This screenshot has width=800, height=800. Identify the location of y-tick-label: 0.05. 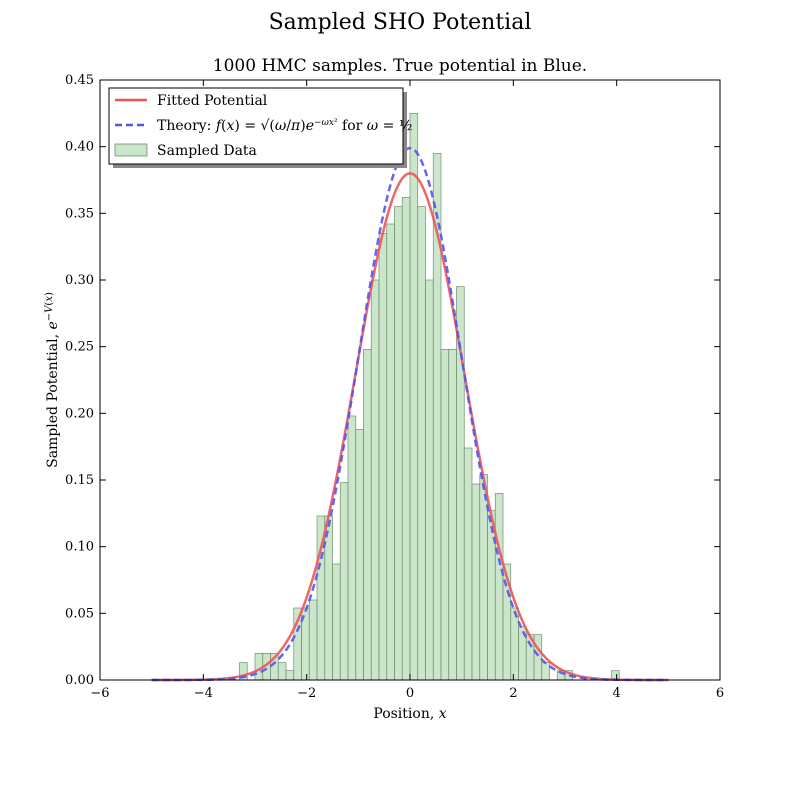
(79, 613).